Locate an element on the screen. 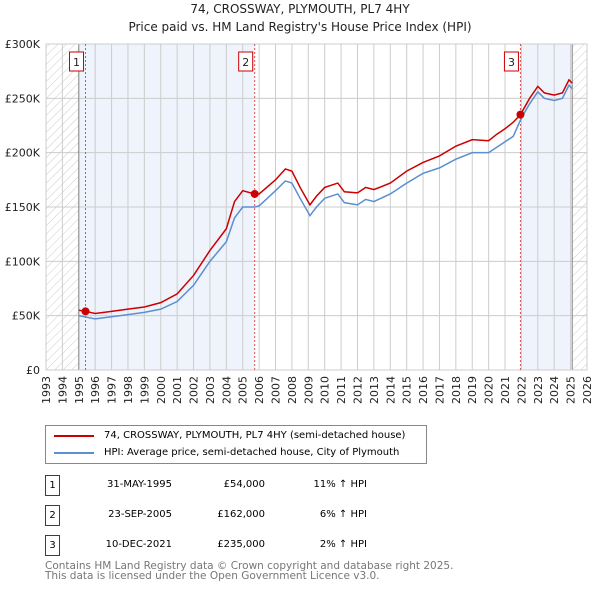 Image resolution: width=600 pixels, height=590 pixels. sale-number-badge: 2 is located at coordinates (52, 515).